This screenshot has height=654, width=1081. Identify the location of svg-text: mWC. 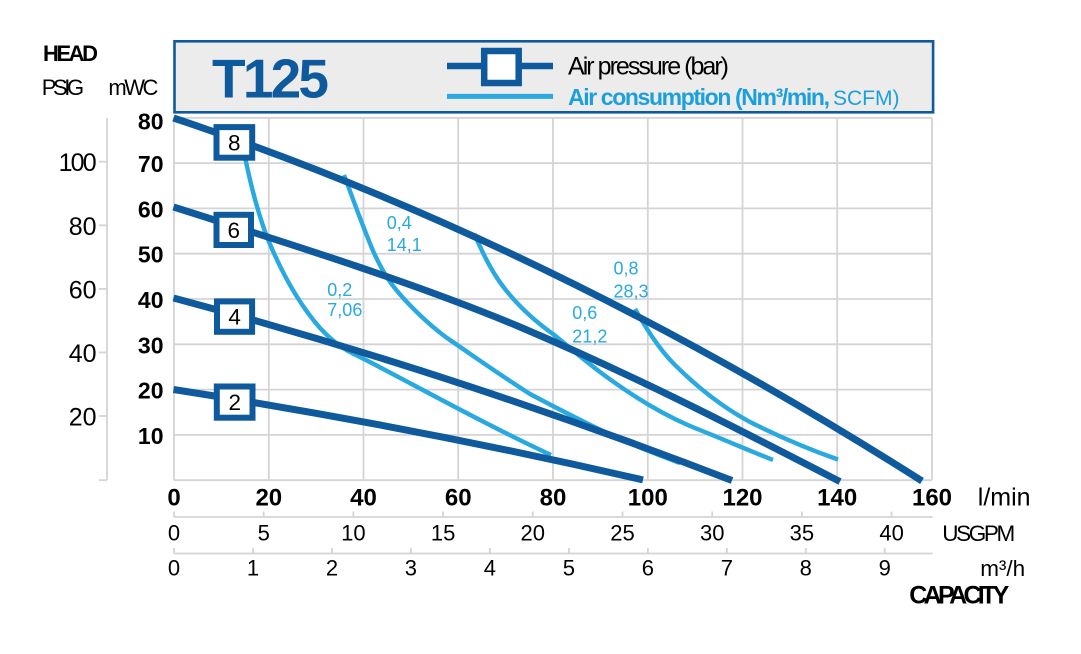
(133, 87).